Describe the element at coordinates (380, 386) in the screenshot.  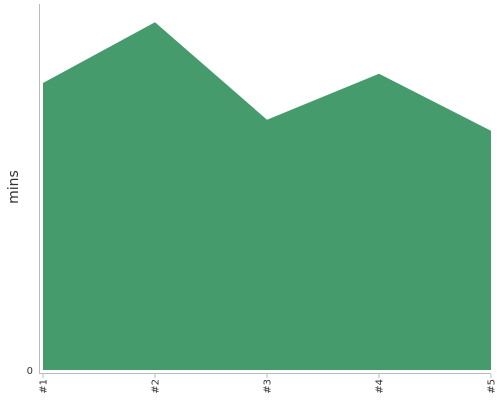
I see `x-tick-label: #4` at that location.